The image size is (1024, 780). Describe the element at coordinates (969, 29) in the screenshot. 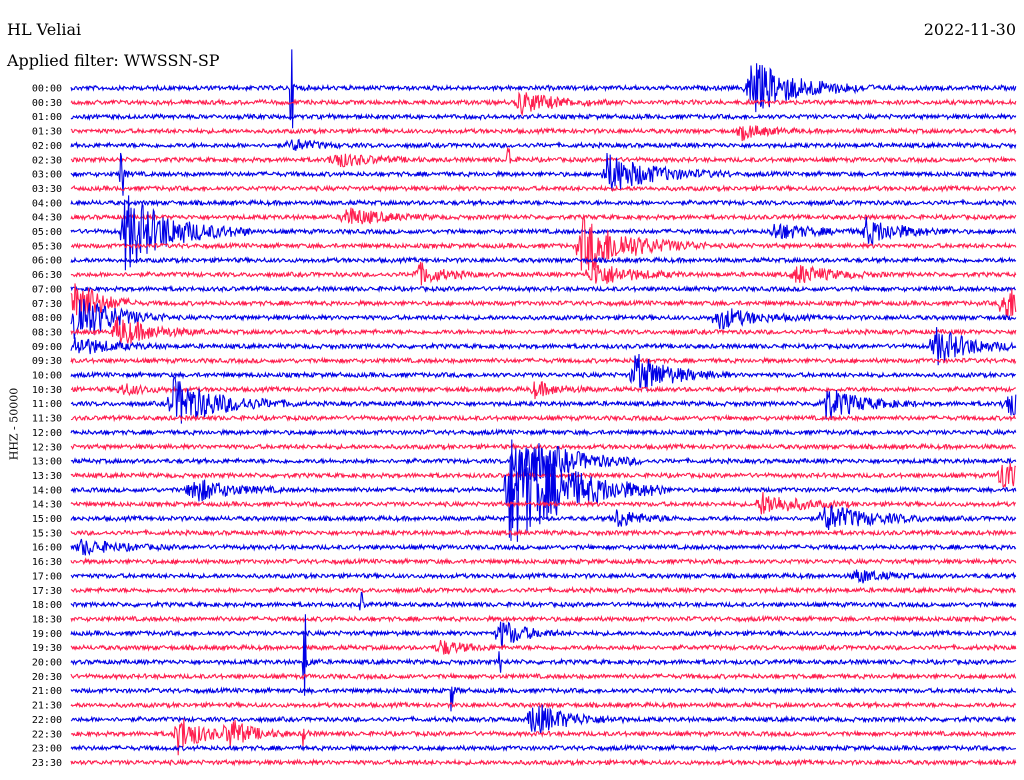

I see `record-date: 2022-11-30` at that location.